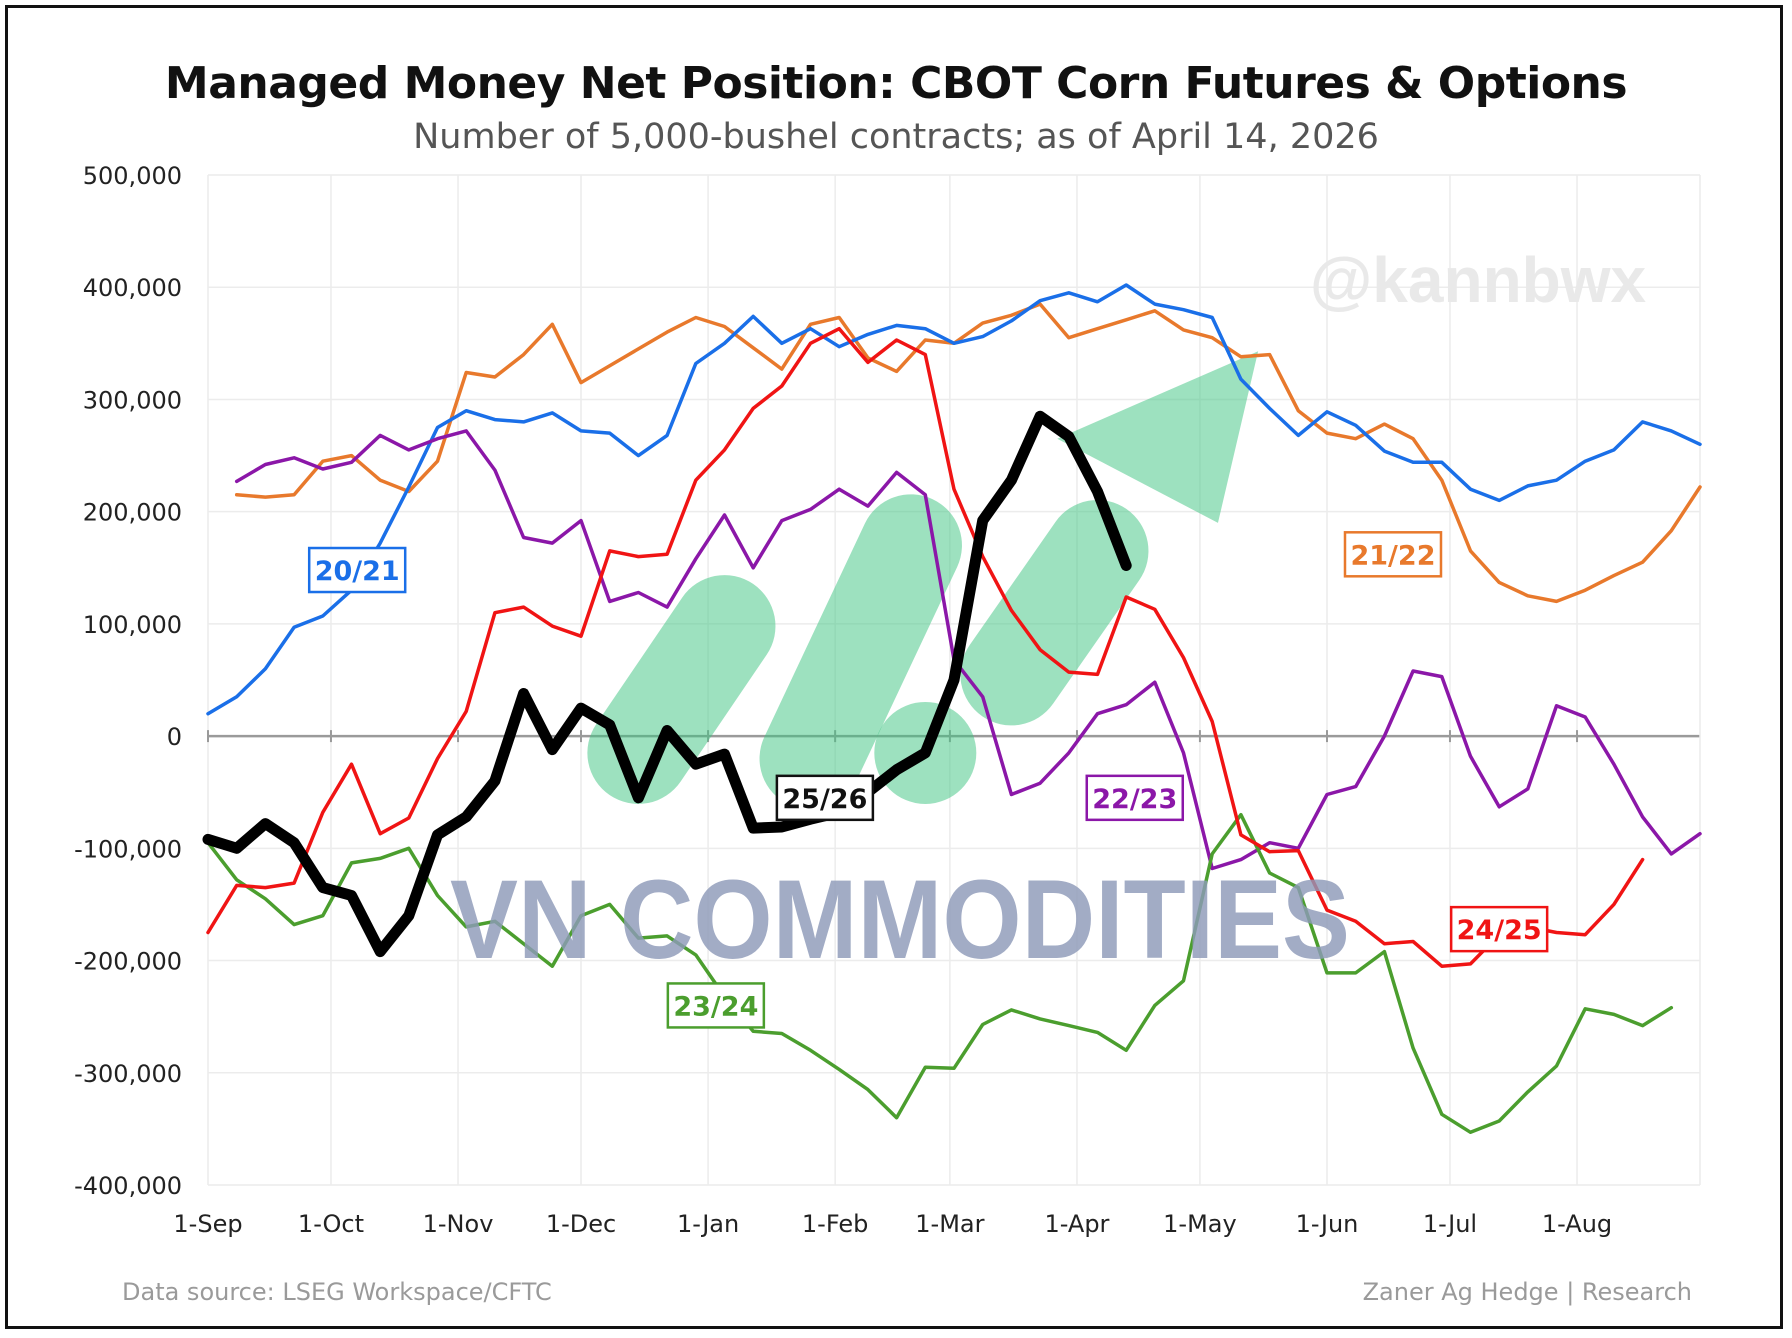 This screenshot has height=1338, width=1792. I want to click on y-tick-label: 500,000, so click(132, 176).